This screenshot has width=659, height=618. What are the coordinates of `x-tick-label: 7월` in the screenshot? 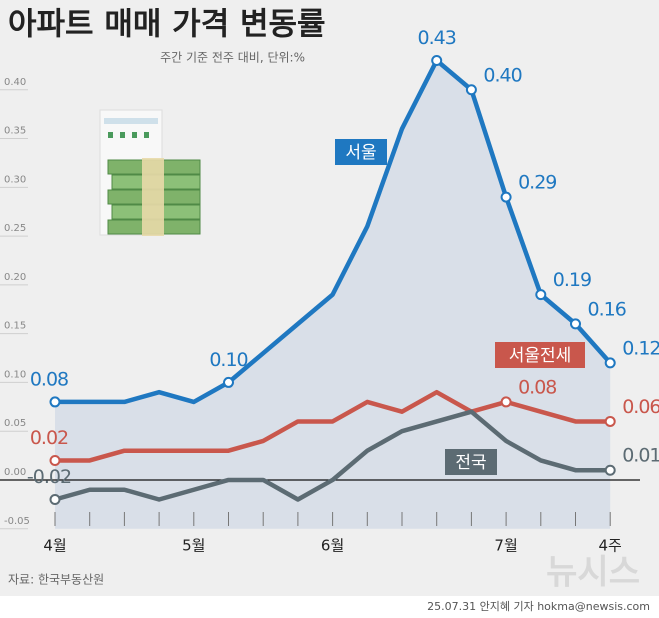 It's located at (505, 546).